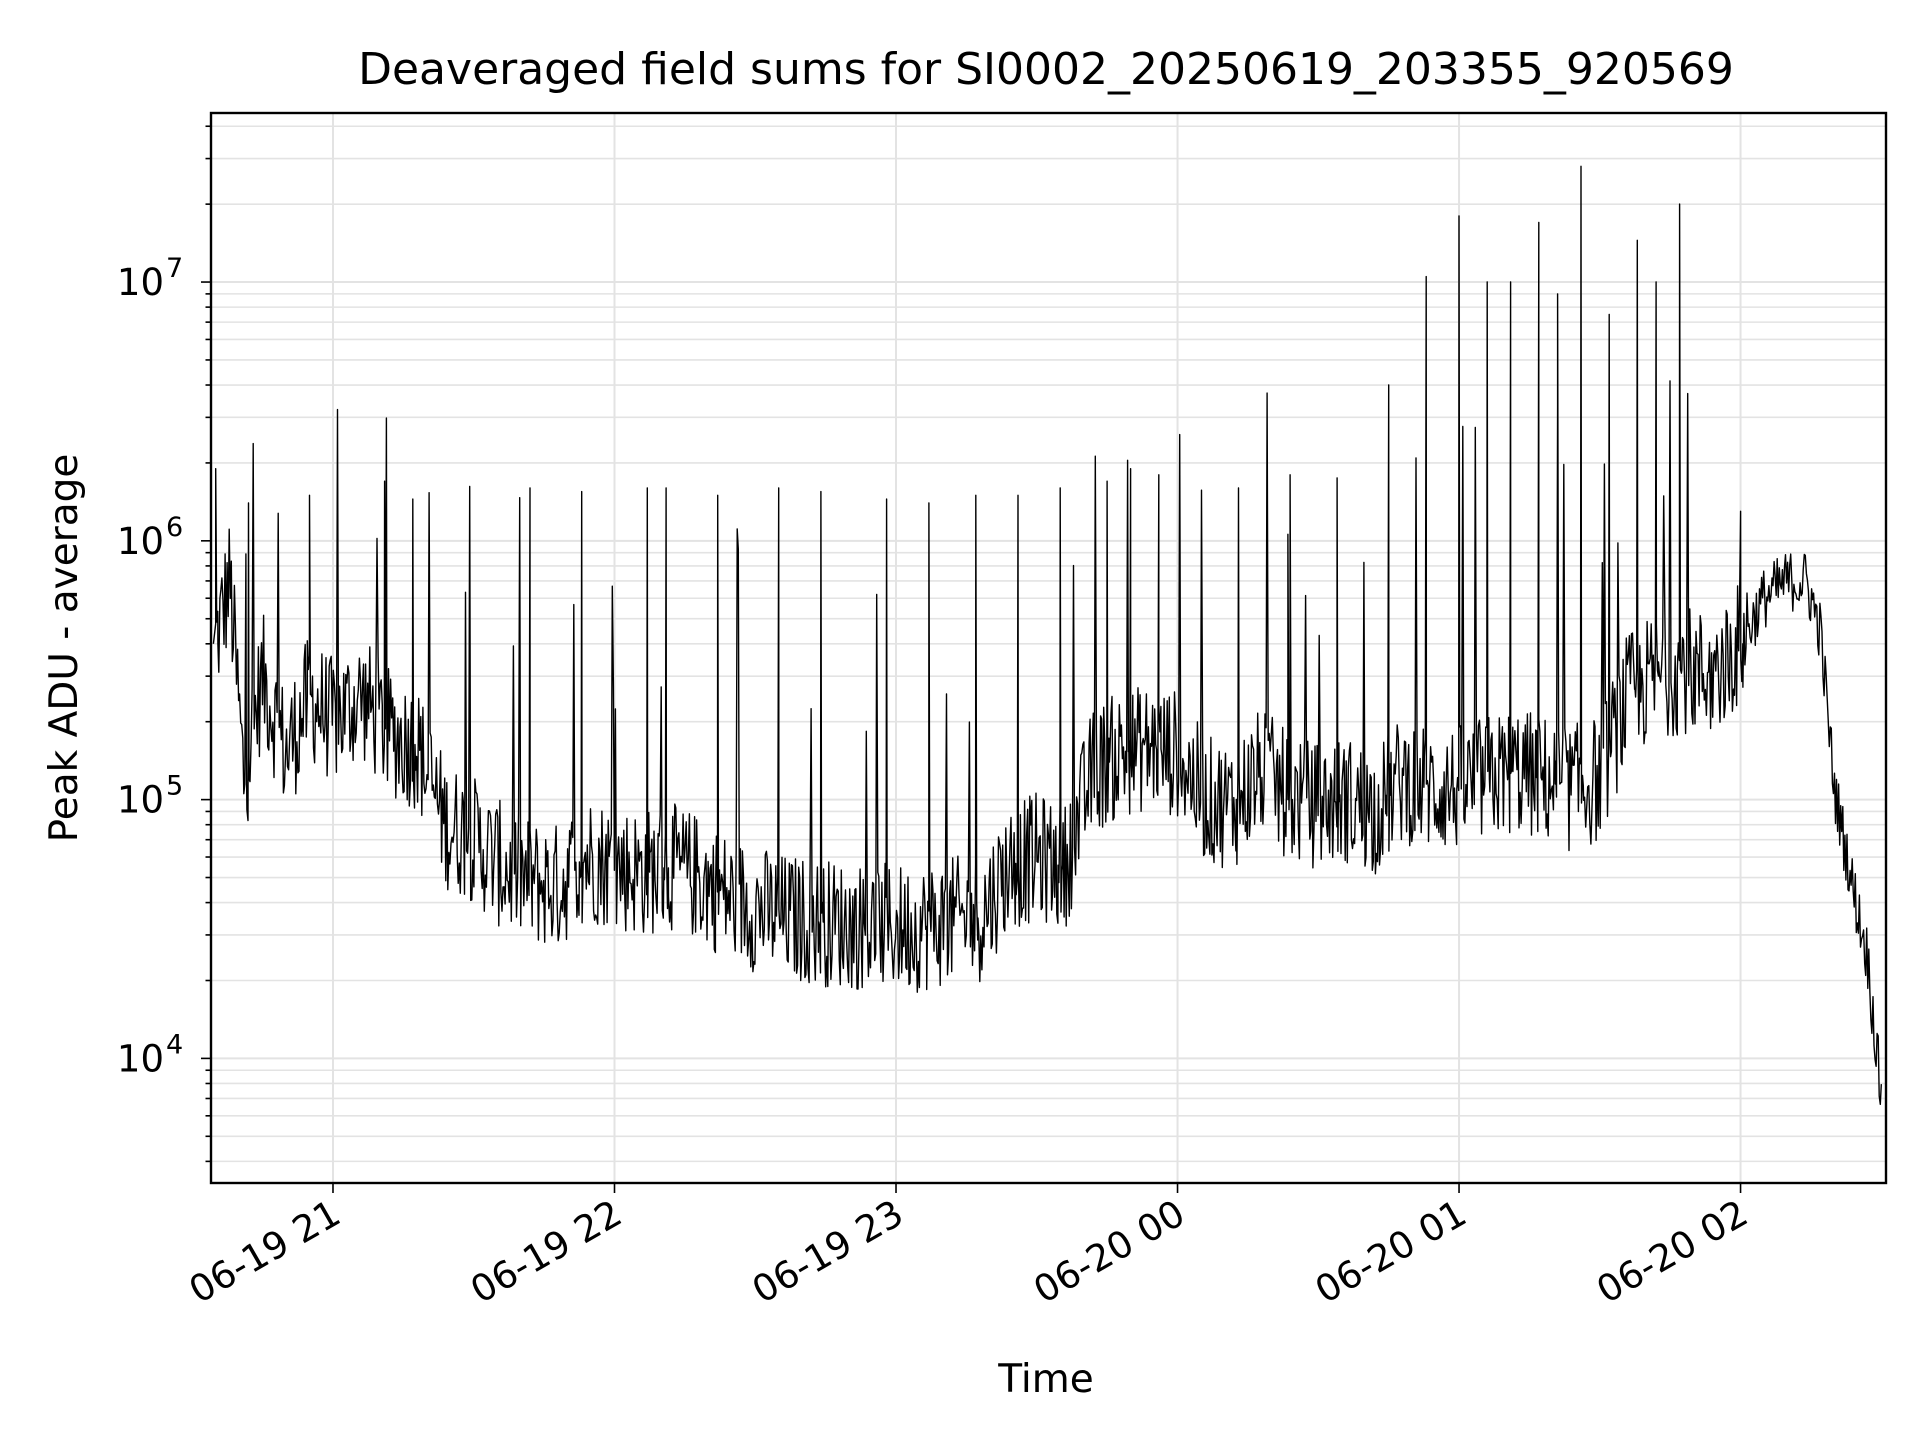  I want to click on y-tick-exponent: 4, so click(174, 1044).